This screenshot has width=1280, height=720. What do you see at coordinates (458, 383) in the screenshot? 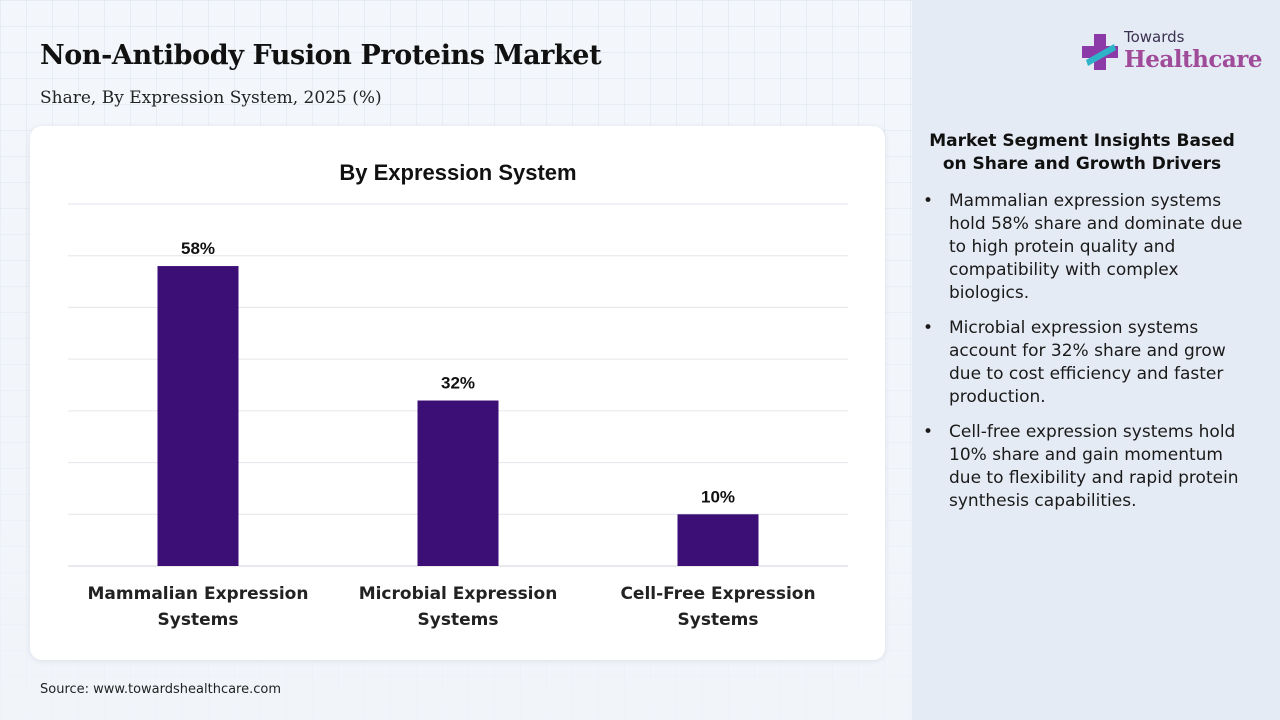
I see `data-label: 32%` at bounding box center [458, 383].